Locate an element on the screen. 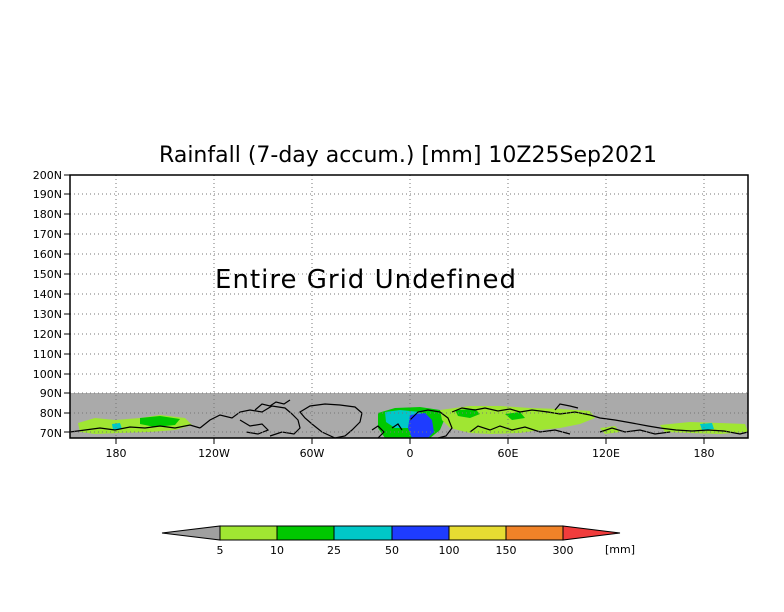 The height and width of the screenshot is (612, 784). colorbar-label: 150 is located at coordinates (506, 550).